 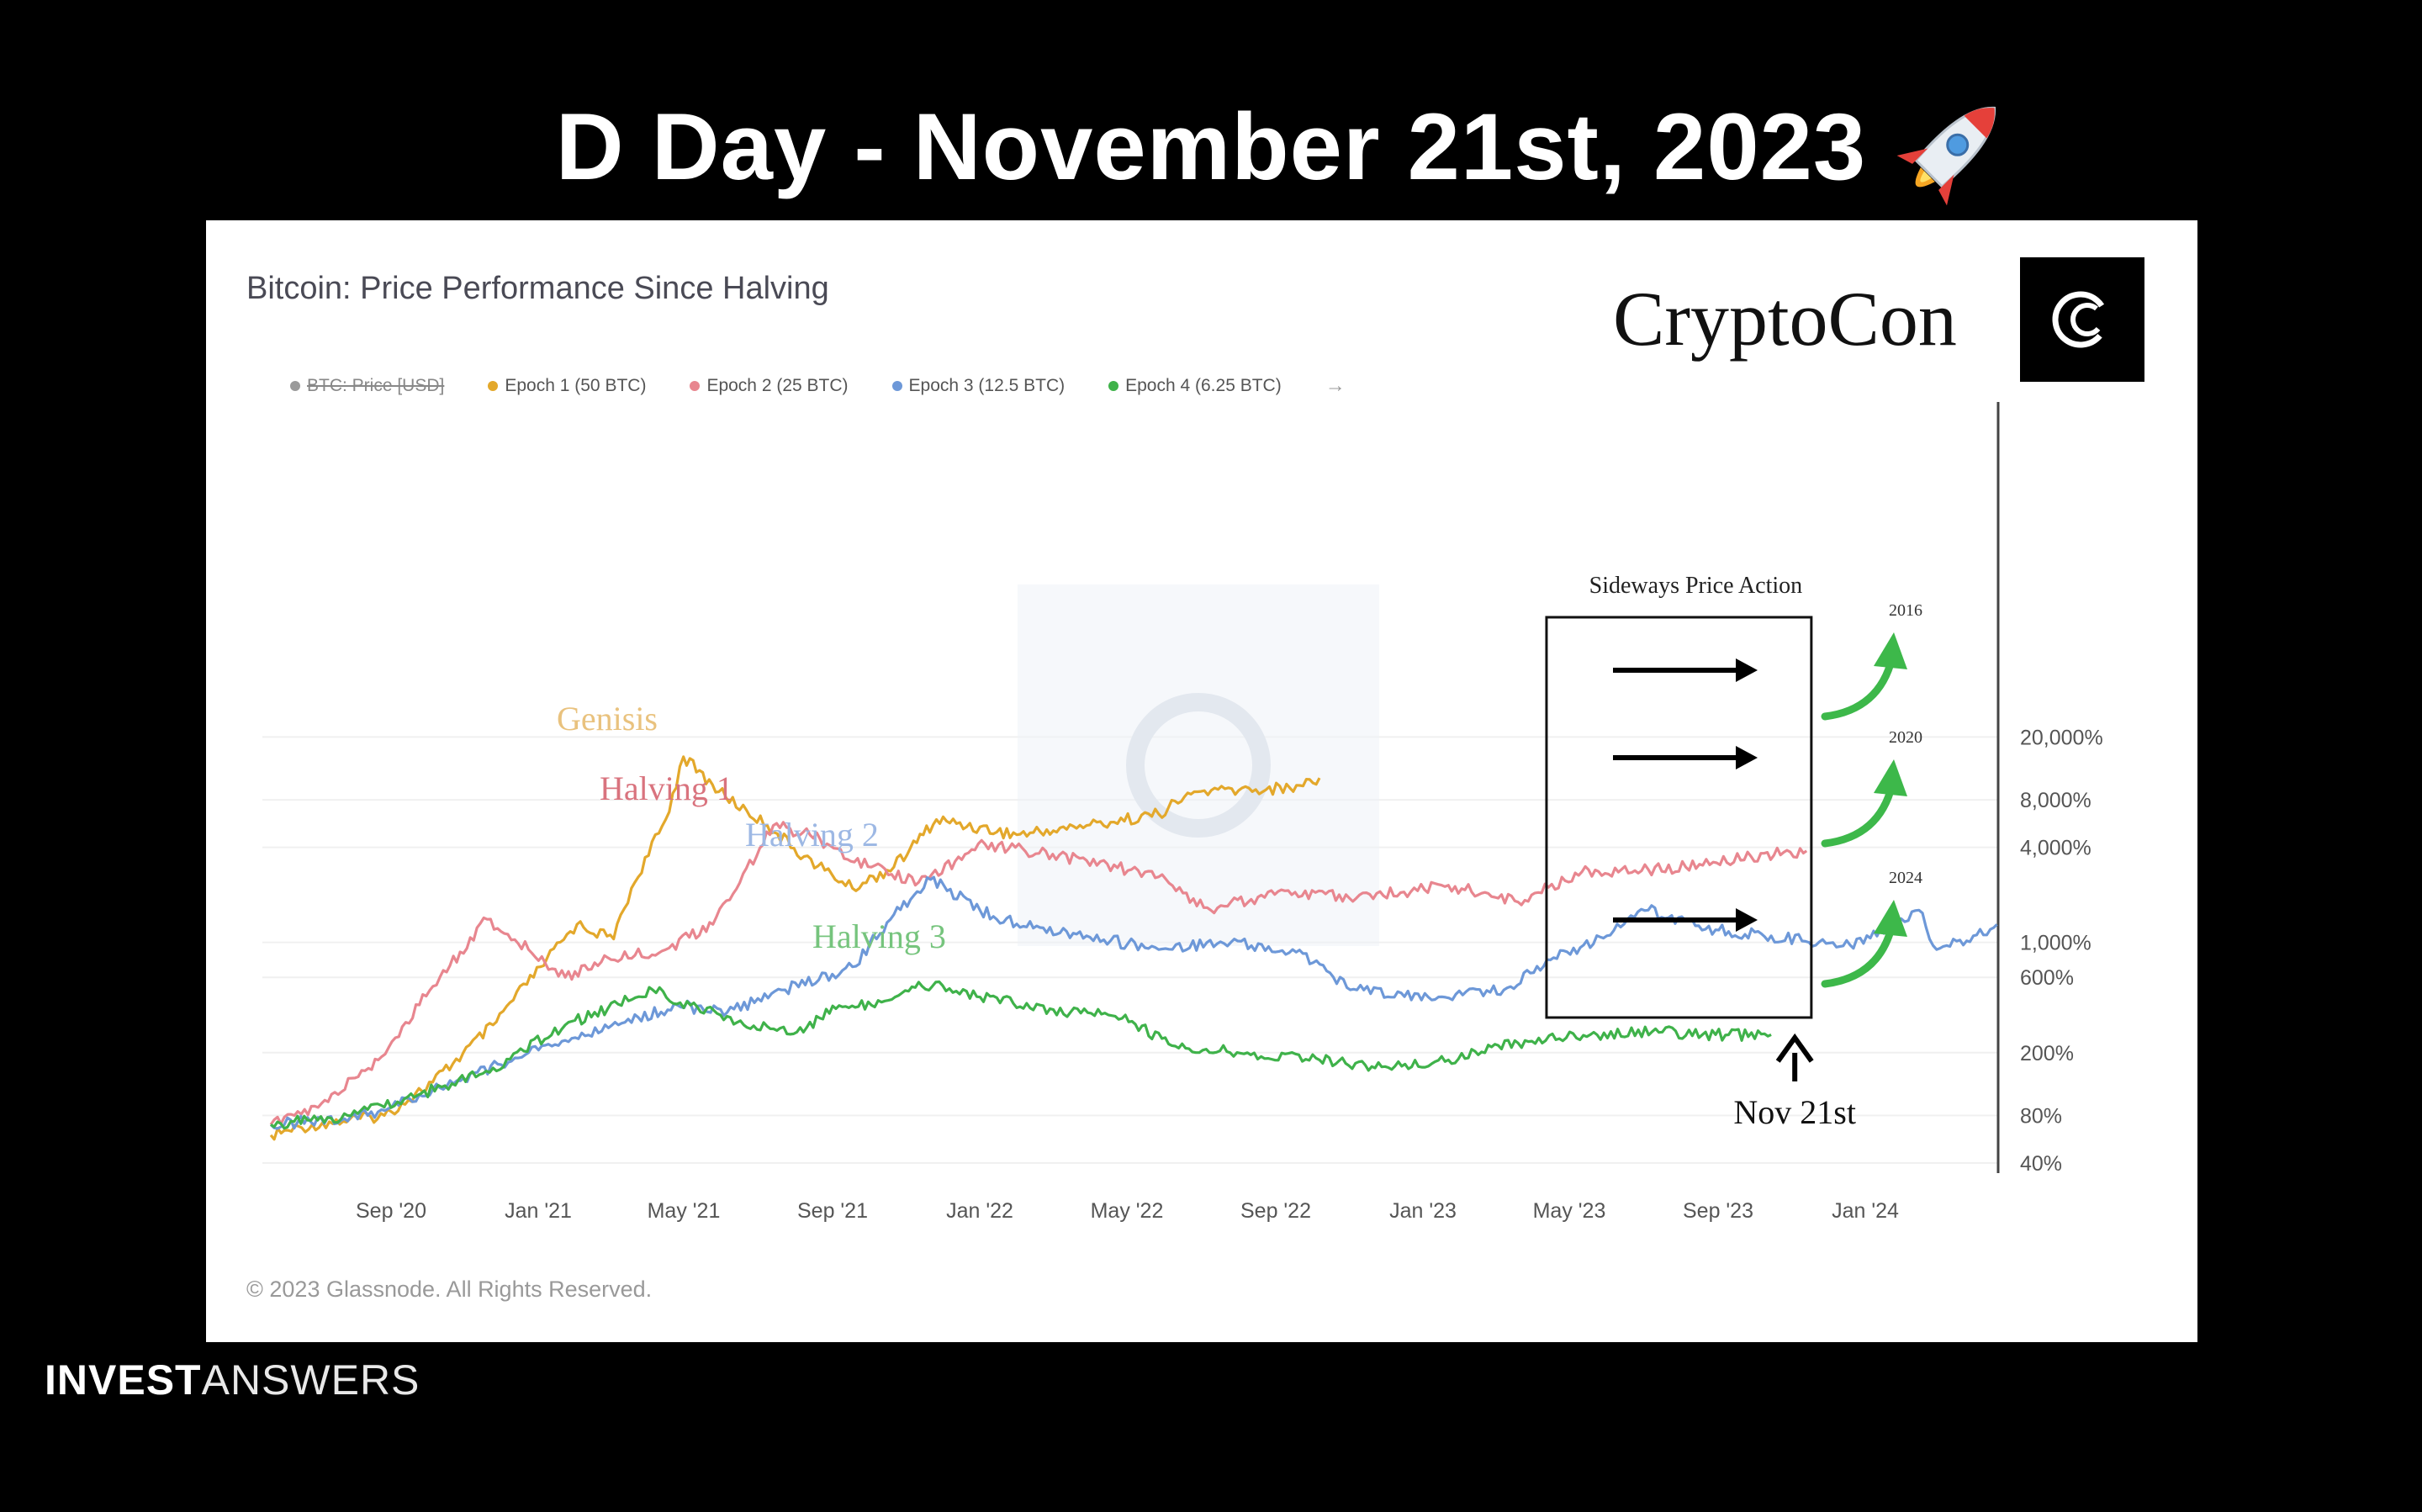 I want to click on arrow-year-2020: 2020, so click(x=1905, y=737).